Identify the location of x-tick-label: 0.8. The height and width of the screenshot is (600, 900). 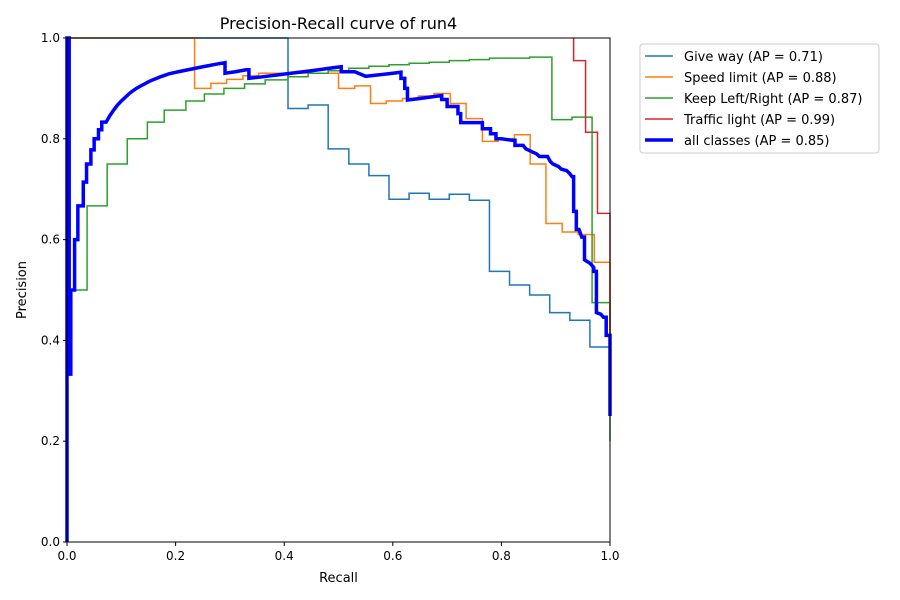
(501, 556).